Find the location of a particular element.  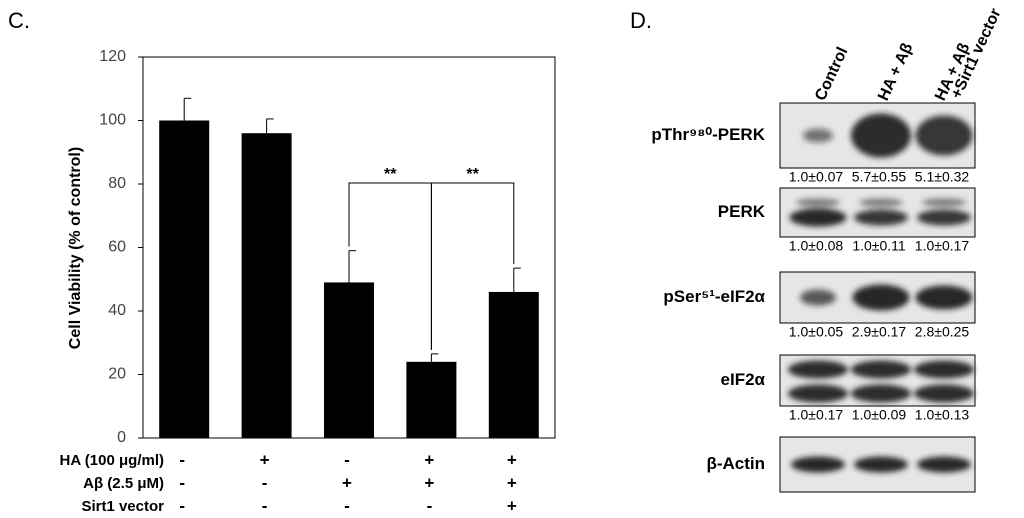

quantification: 1.0±0.08 is located at coordinates (816, 246).